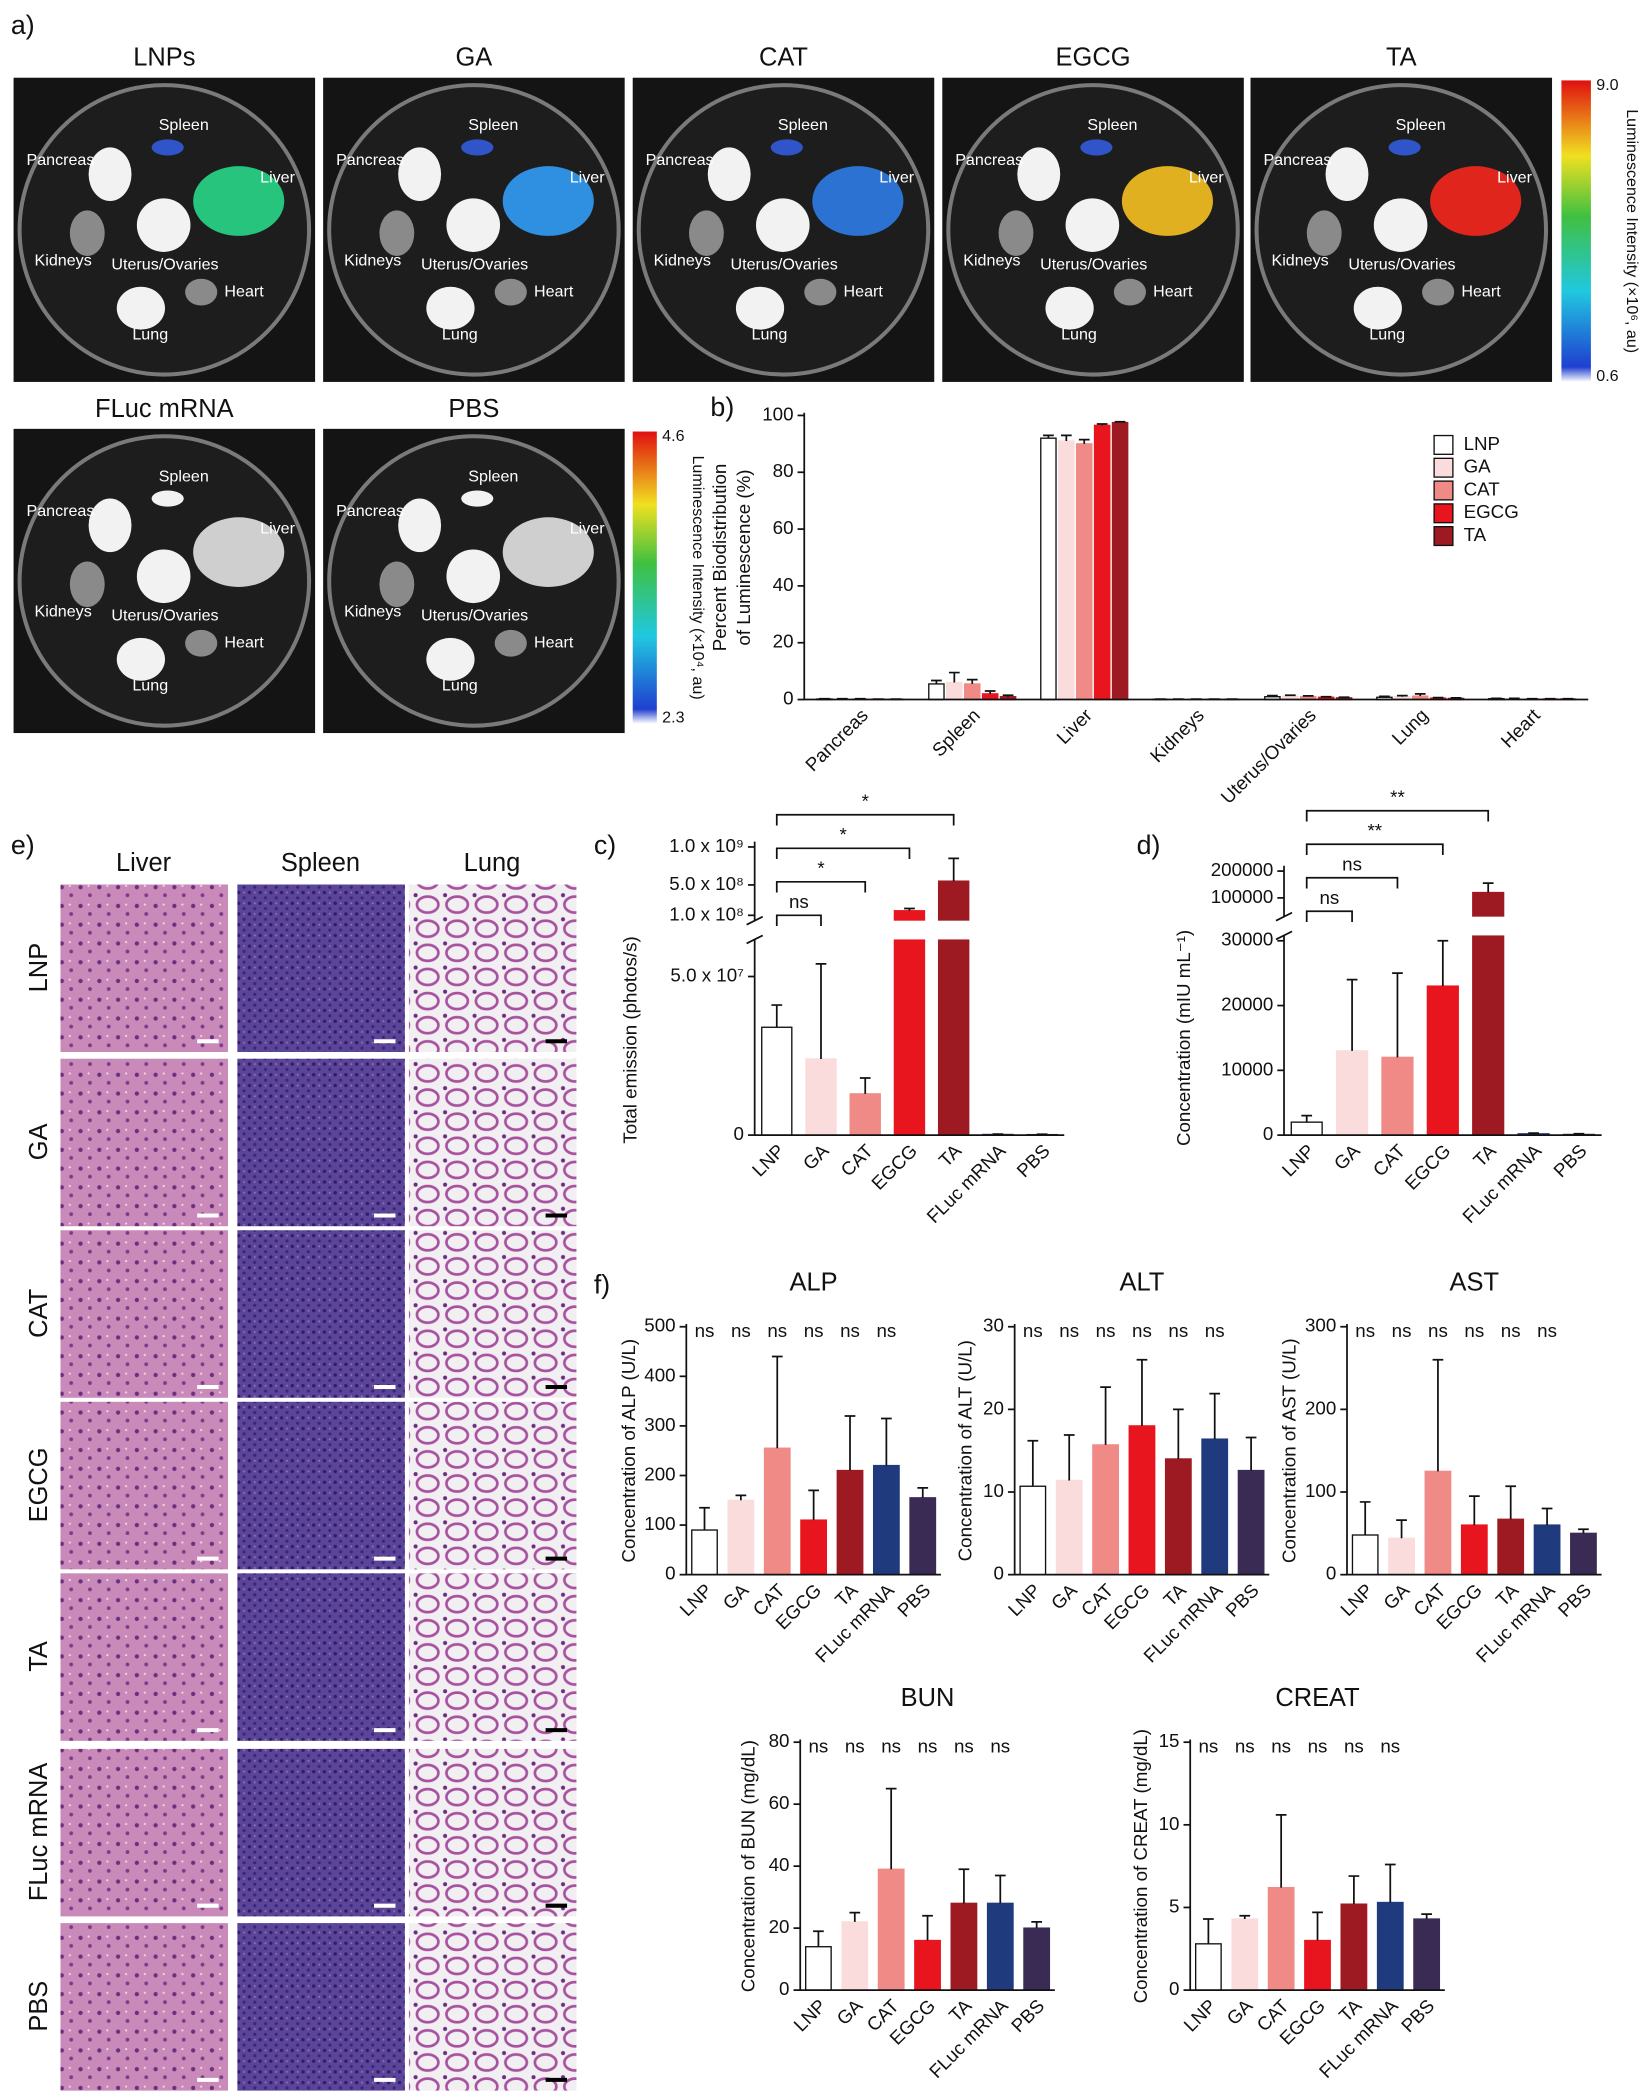 This screenshot has height=2100, width=1642. What do you see at coordinates (1093, 58) in the screenshot?
I see `dish-title: EGCG` at bounding box center [1093, 58].